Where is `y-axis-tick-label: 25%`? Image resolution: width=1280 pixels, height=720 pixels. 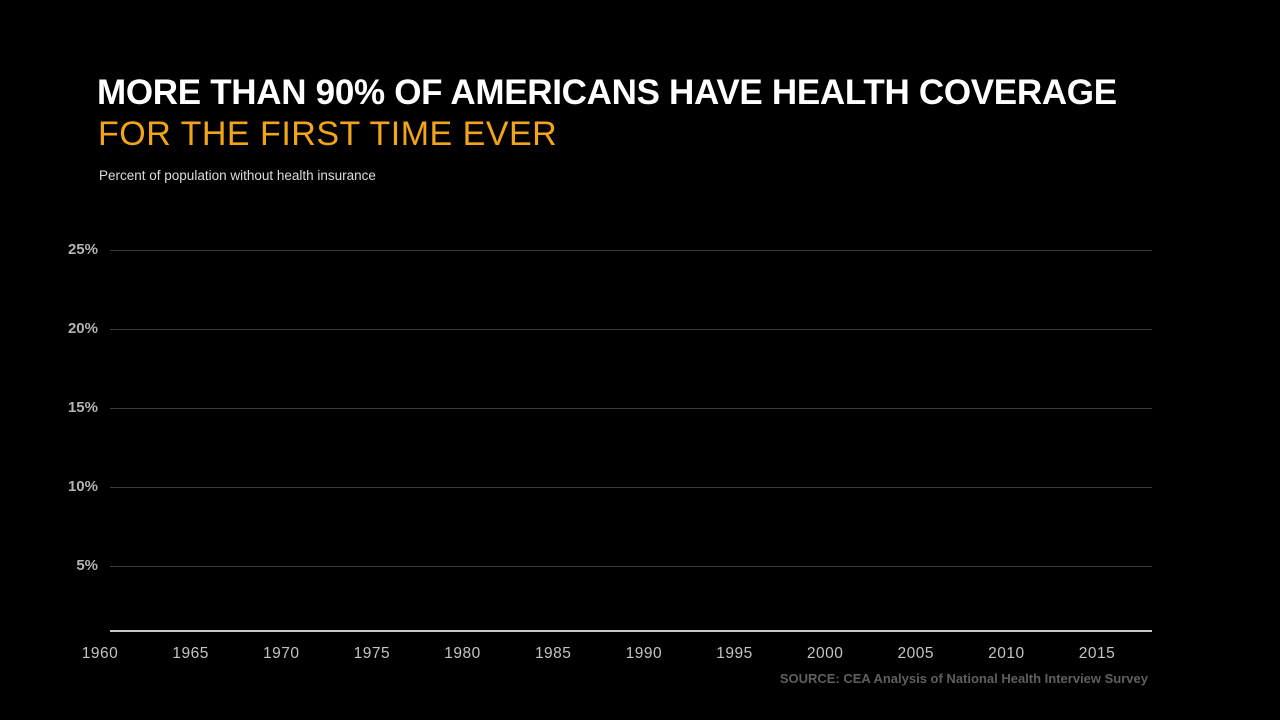
y-axis-tick-label: 25% is located at coordinates (82, 249).